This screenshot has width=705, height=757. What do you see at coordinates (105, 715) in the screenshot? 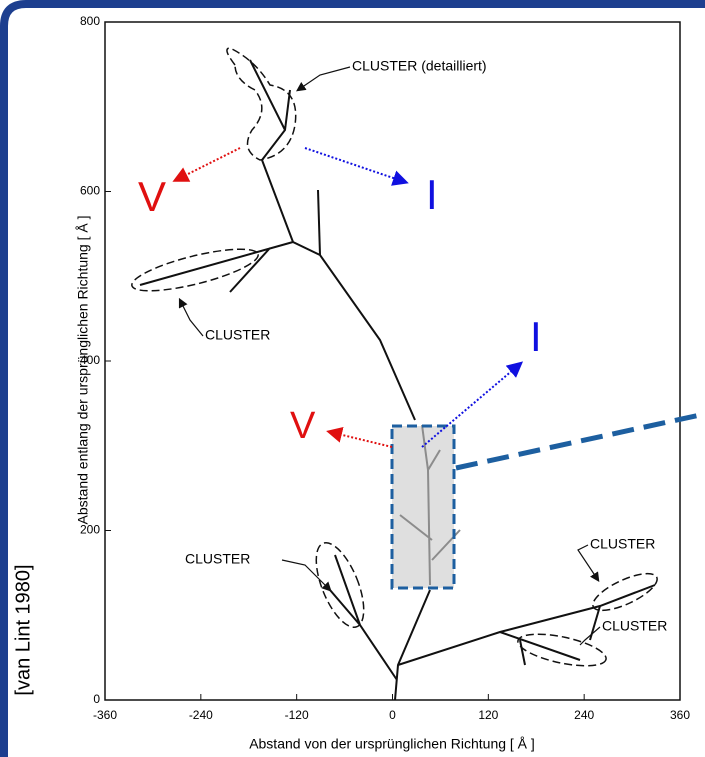
I see `x-tick-label: -360` at bounding box center [105, 715].